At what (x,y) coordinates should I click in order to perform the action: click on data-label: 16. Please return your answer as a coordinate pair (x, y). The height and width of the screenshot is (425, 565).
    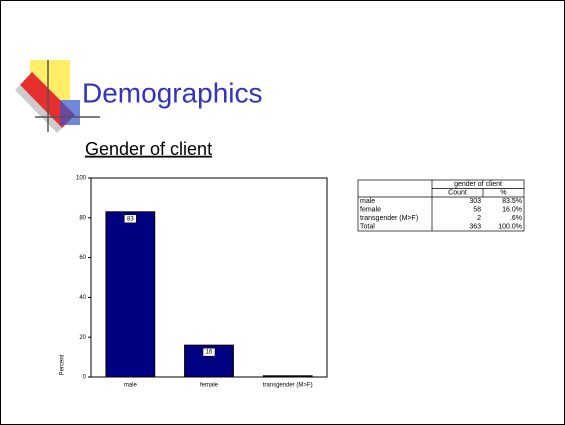
    Looking at the image, I should click on (209, 353).